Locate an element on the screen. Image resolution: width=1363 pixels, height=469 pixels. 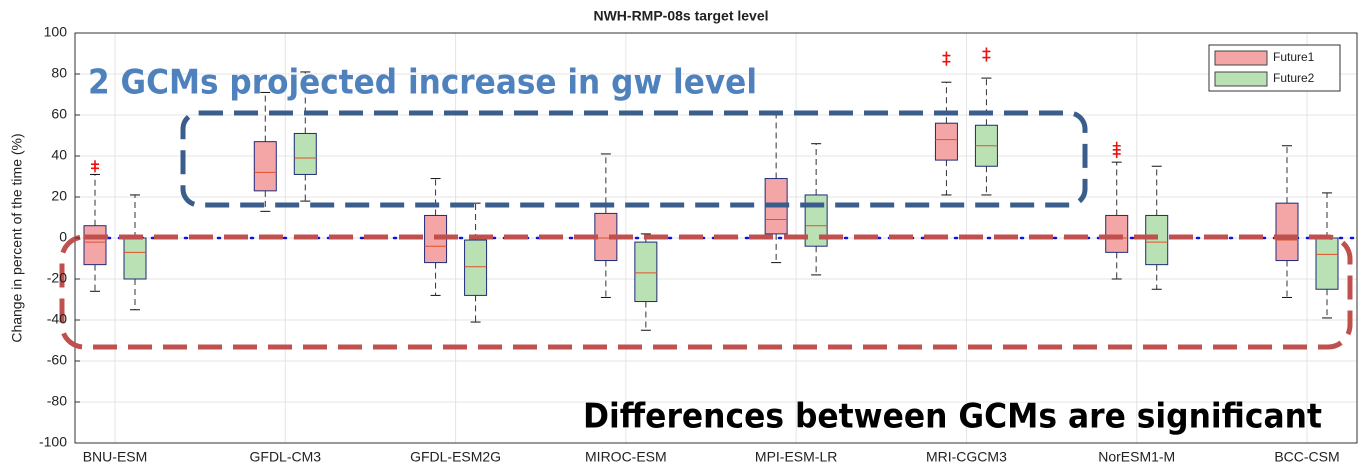
x-tick-label: BCC-CSM is located at coordinates (1306, 457).